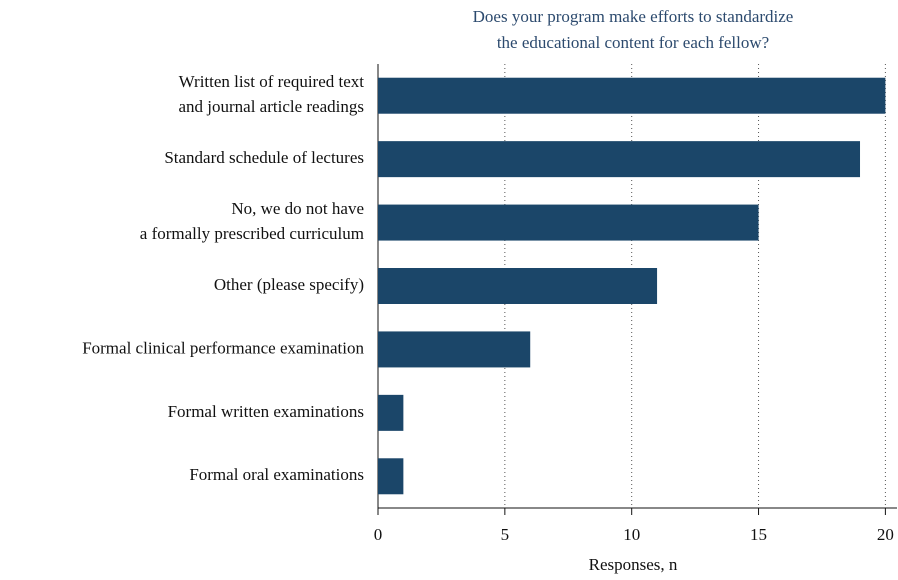 Image resolution: width=898 pixels, height=580 pixels. I want to click on y-tick-label: Formal written examinations, so click(266, 411).